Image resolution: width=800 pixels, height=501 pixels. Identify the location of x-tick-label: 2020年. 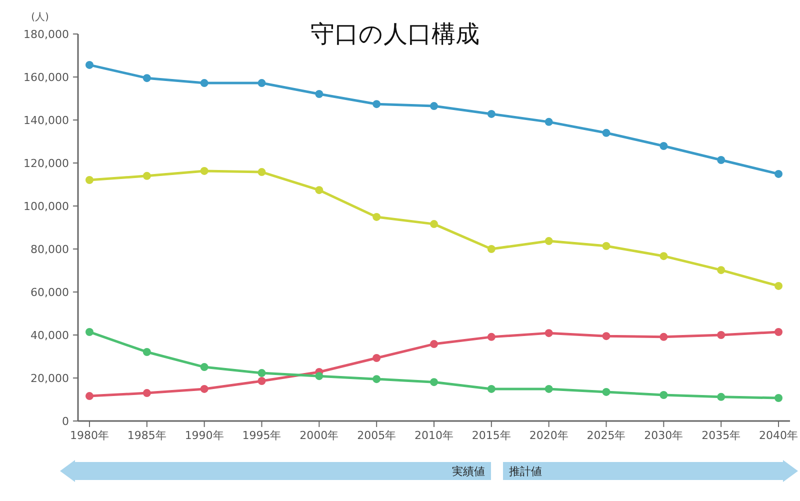
(548, 435).